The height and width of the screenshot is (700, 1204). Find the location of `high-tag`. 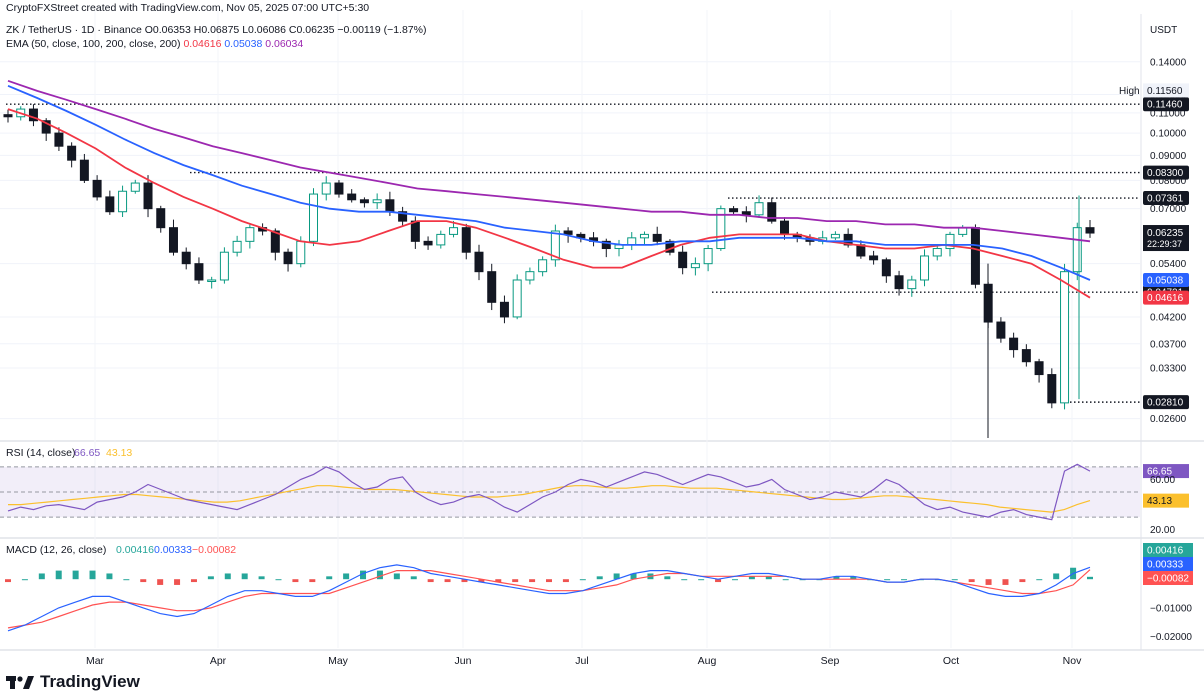

high-tag is located at coordinates (1166, 90).